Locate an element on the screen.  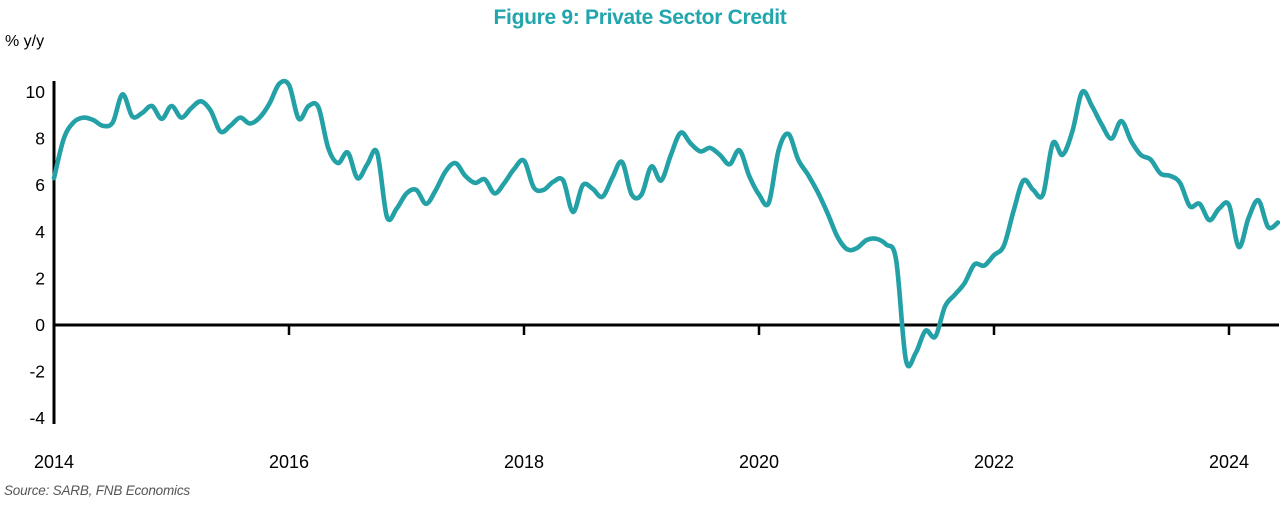
y-axis-unit-label: % y/y is located at coordinates (25, 41).